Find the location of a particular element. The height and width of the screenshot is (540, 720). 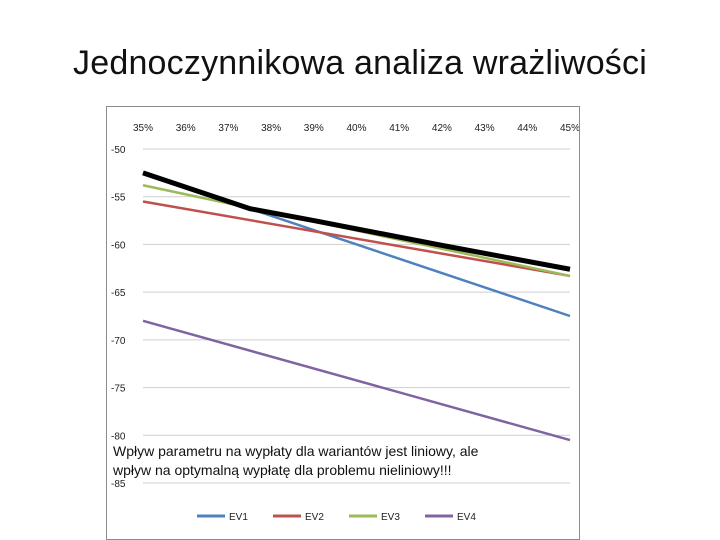

slide-title: Jednoczynnikowa analiza wrażliwości is located at coordinates (360, 63).